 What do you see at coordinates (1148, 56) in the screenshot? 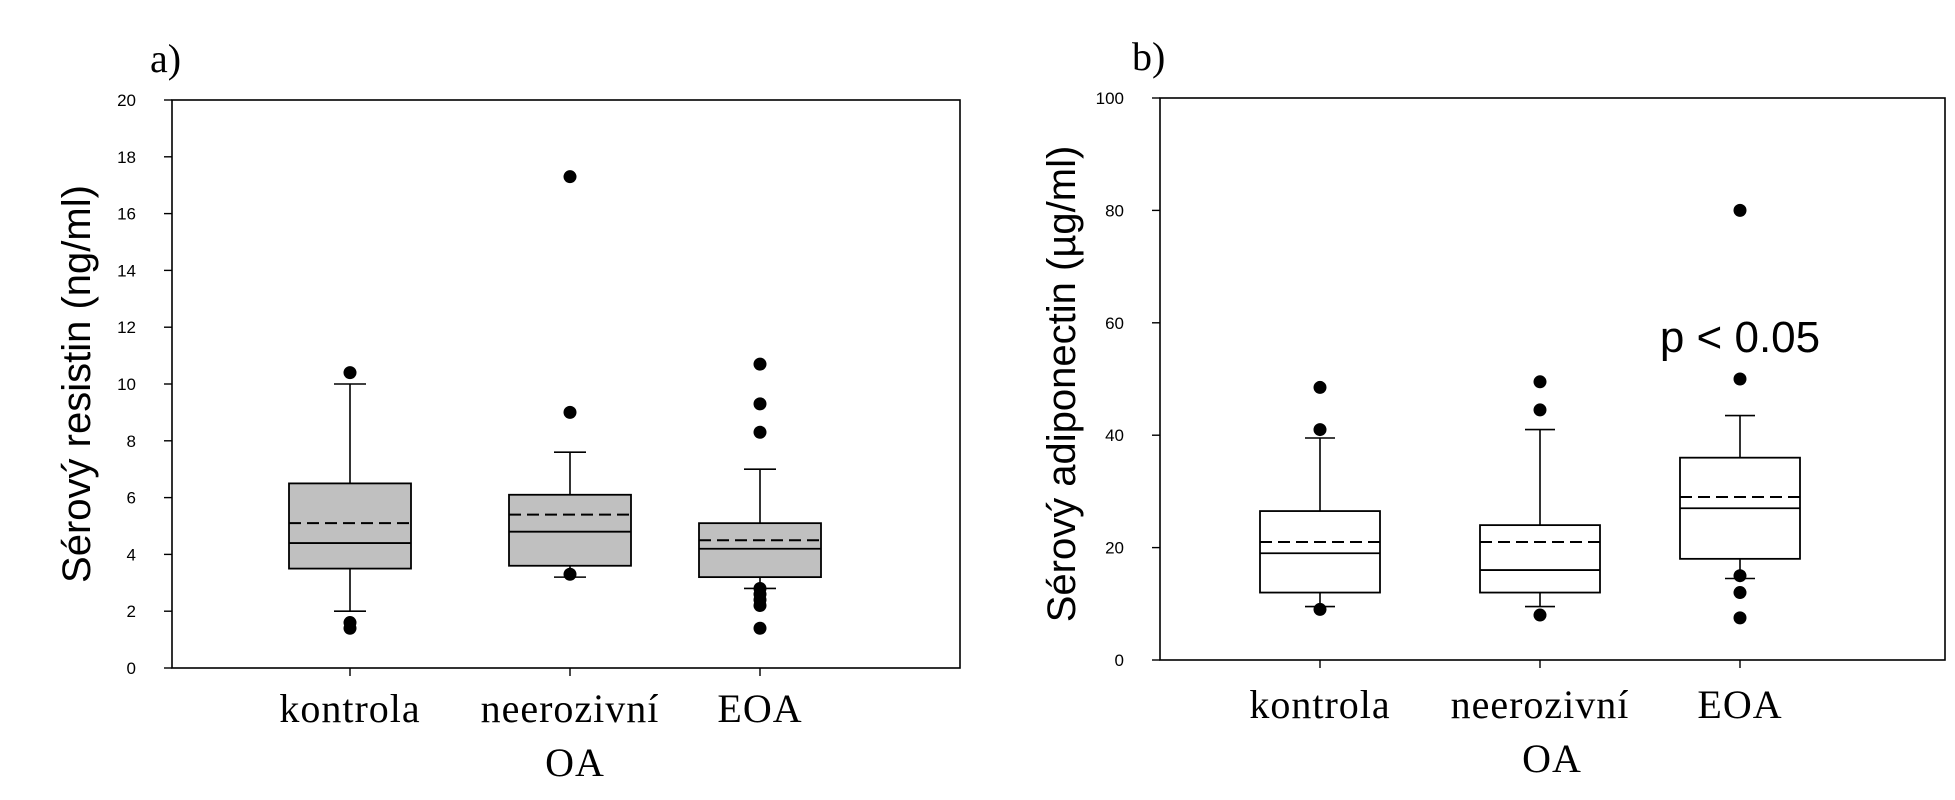
I see `panel-label: b)` at bounding box center [1148, 56].